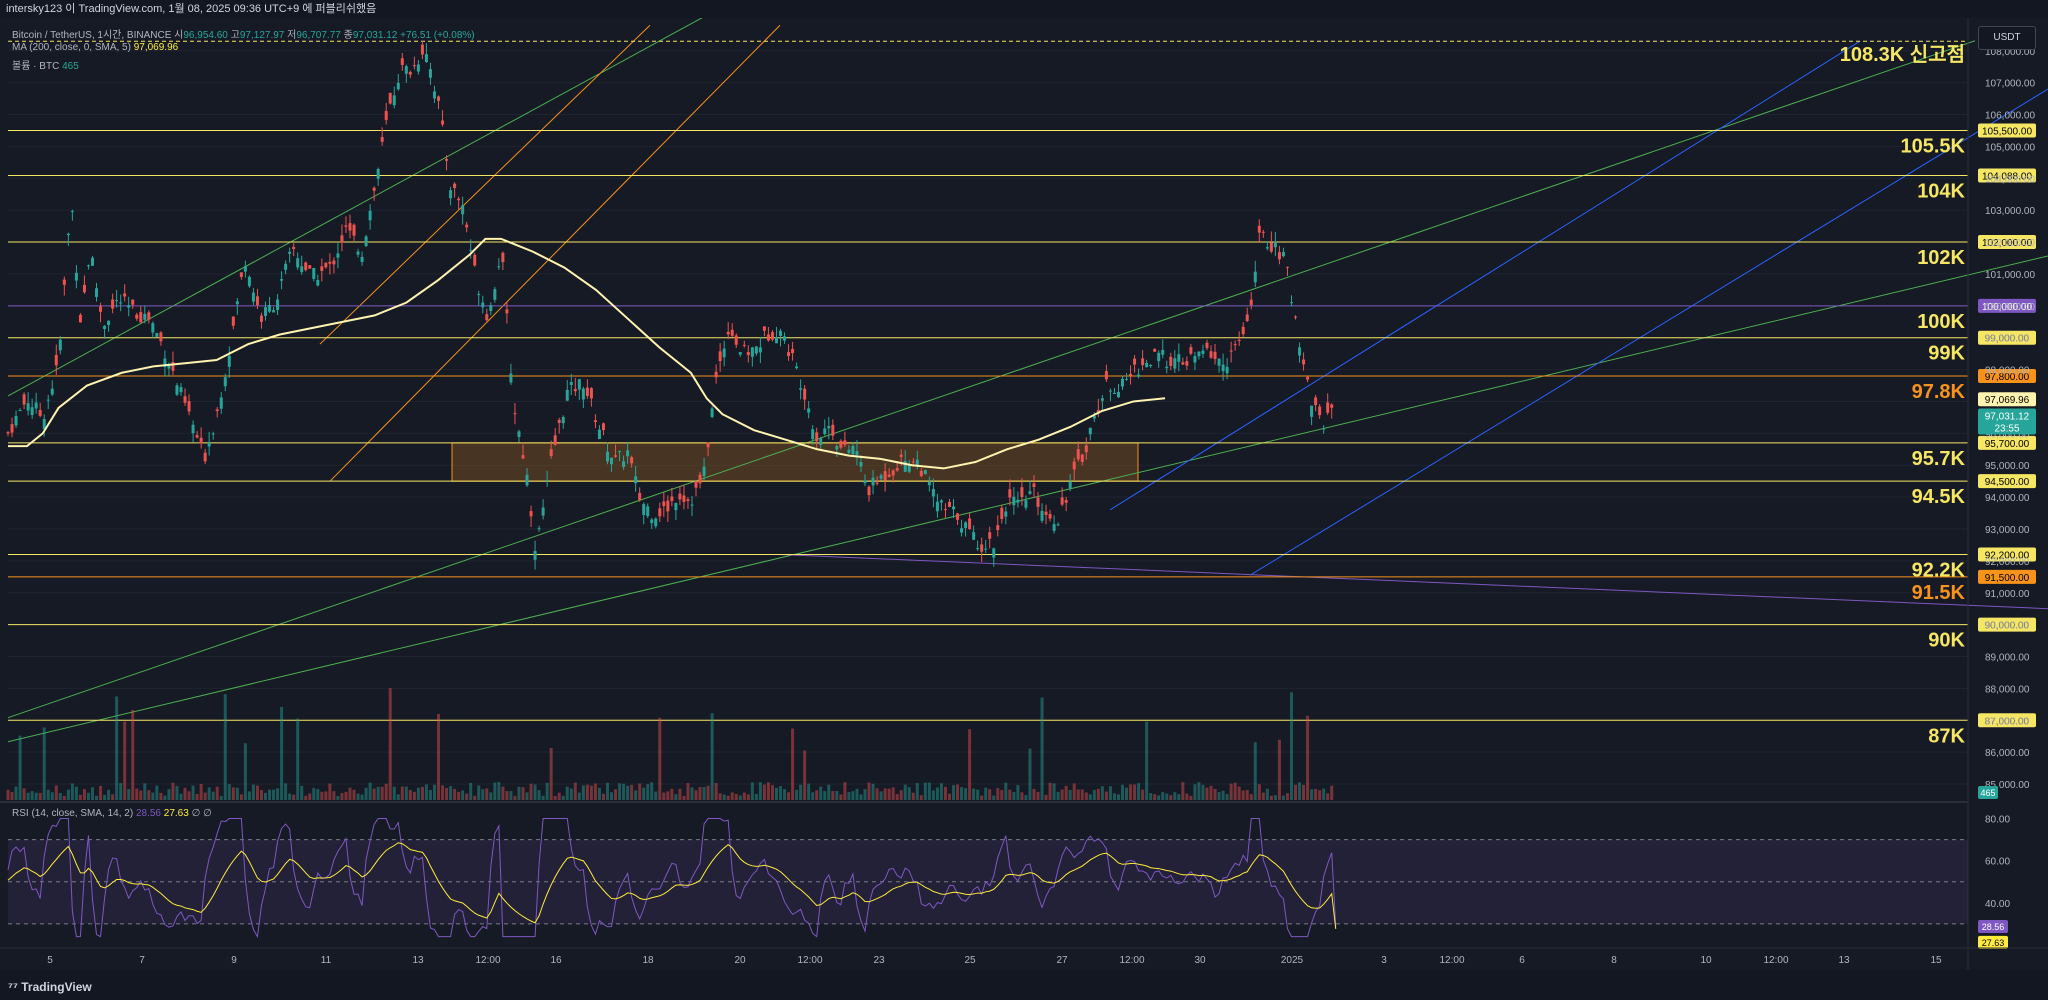 The width and height of the screenshot is (2048, 1000). Describe the element at coordinates (2010, 243) in the screenshot. I see `price-axis-label: 102,000.00` at that location.